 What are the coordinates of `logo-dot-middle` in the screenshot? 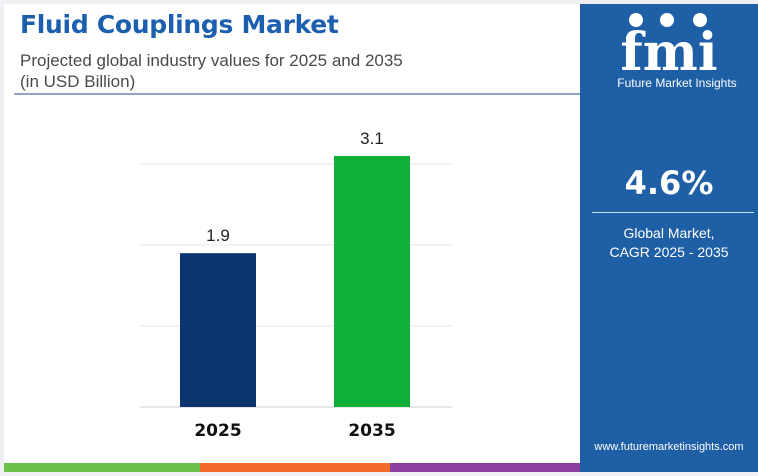 It's located at (667, 20).